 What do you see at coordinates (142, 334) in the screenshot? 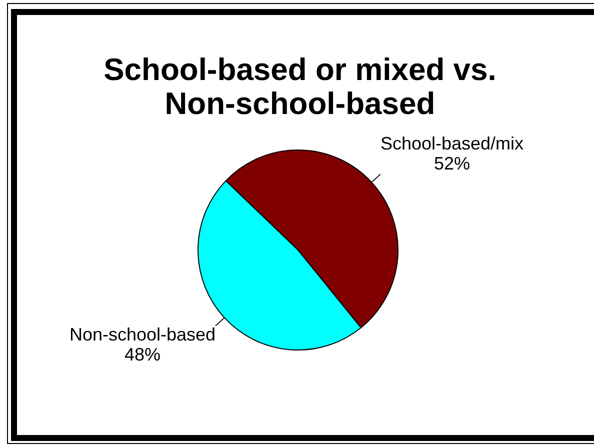
I see `slice-label: Non-school-based` at bounding box center [142, 334].